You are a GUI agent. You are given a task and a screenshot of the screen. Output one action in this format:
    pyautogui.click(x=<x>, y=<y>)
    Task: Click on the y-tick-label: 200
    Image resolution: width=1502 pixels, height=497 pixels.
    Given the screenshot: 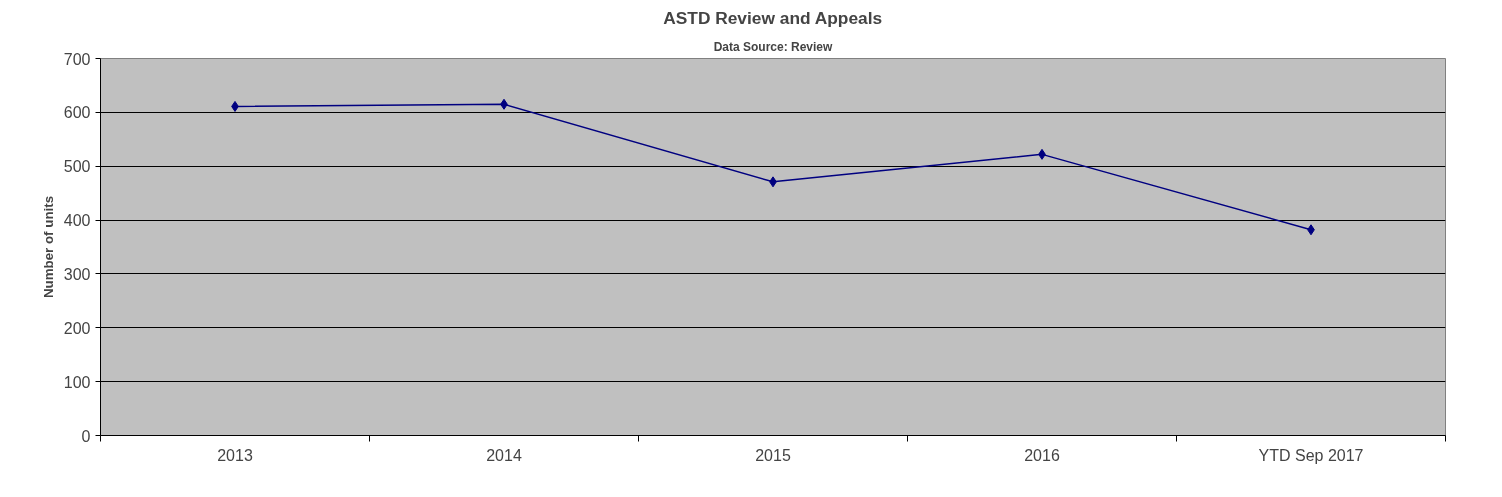 What is the action you would take?
    pyautogui.click(x=77, y=328)
    